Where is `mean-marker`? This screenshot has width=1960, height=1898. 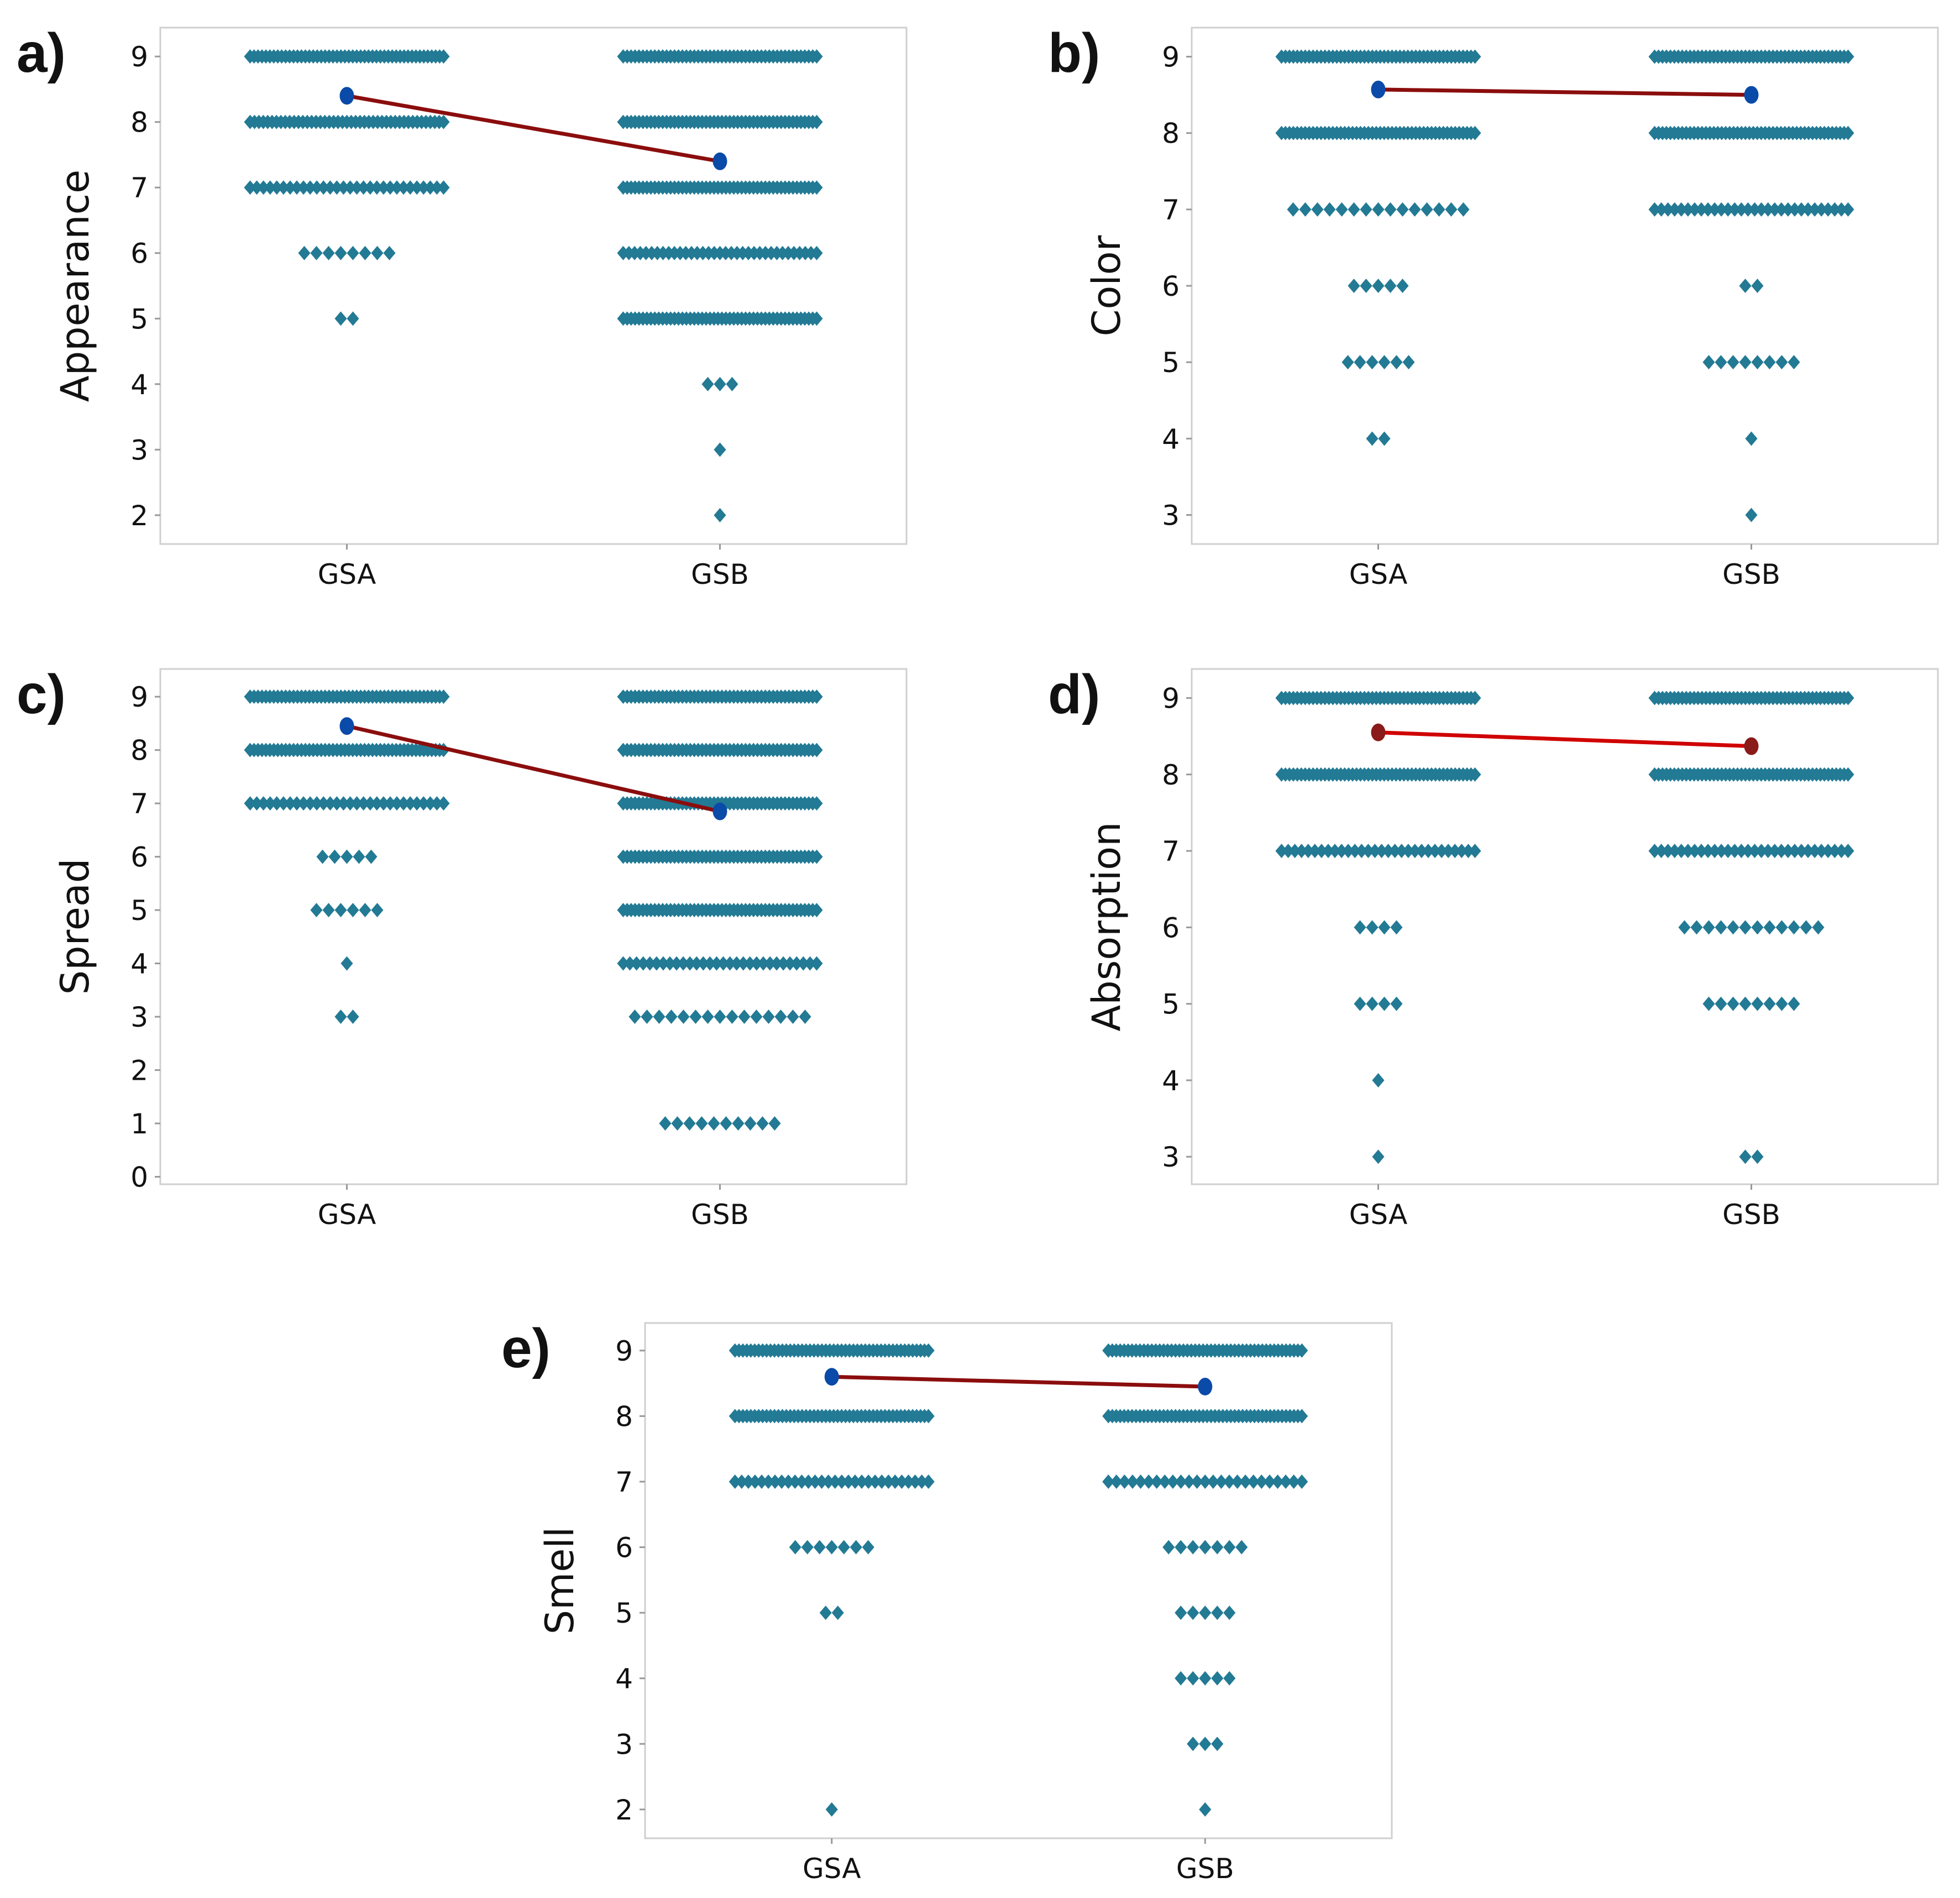 mean-marker is located at coordinates (347, 726).